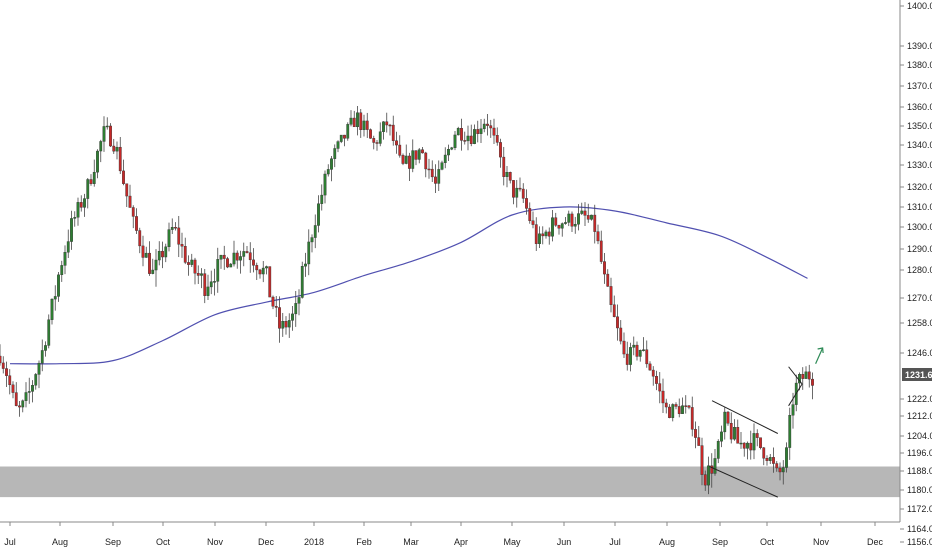 Image resolution: width=932 pixels, height=550 pixels. Describe the element at coordinates (919, 46) in the screenshot. I see `y-tick-label: 1390.0` at that location.